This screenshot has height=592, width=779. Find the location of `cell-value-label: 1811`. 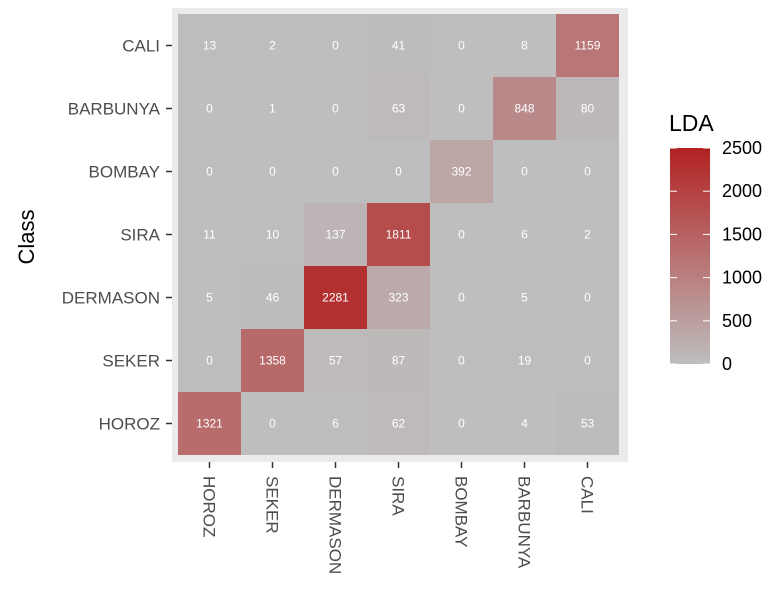

cell-value-label: 1811 is located at coordinates (399, 235).